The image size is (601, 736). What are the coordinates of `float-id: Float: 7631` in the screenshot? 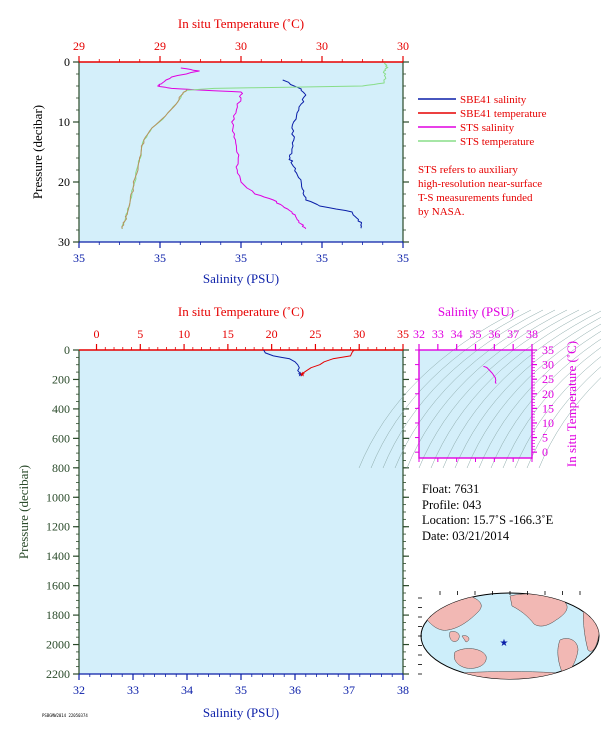 It's located at (451, 489).